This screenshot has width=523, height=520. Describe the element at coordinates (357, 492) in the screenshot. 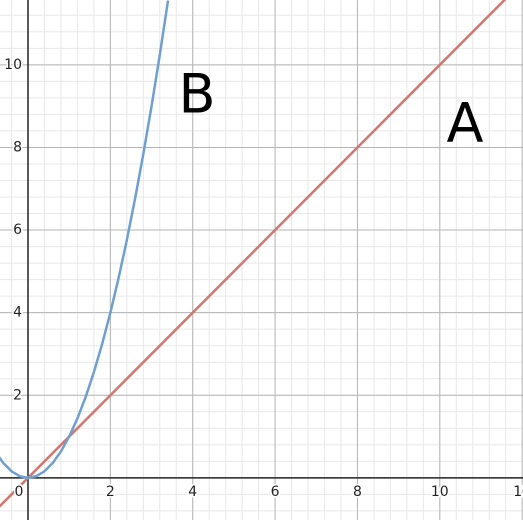

I see `x-tick-label: 8` at that location.